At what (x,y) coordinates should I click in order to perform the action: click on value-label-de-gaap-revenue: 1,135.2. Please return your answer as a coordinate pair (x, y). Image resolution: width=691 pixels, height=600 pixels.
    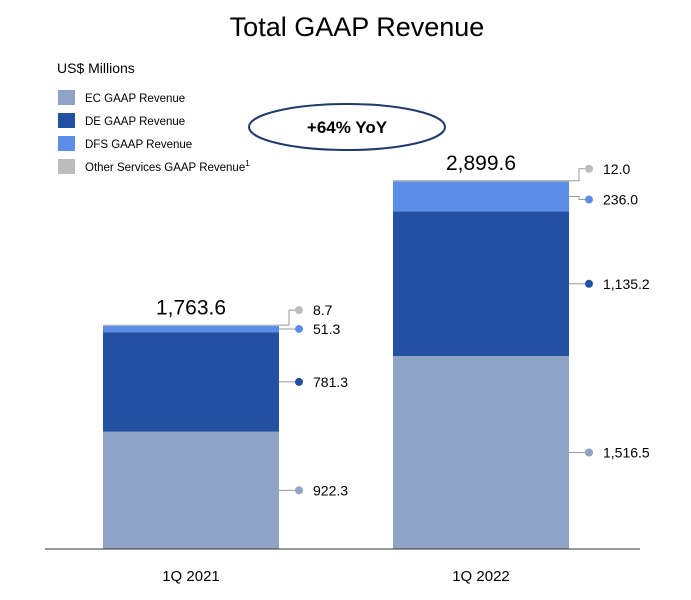
    Looking at the image, I should click on (626, 284).